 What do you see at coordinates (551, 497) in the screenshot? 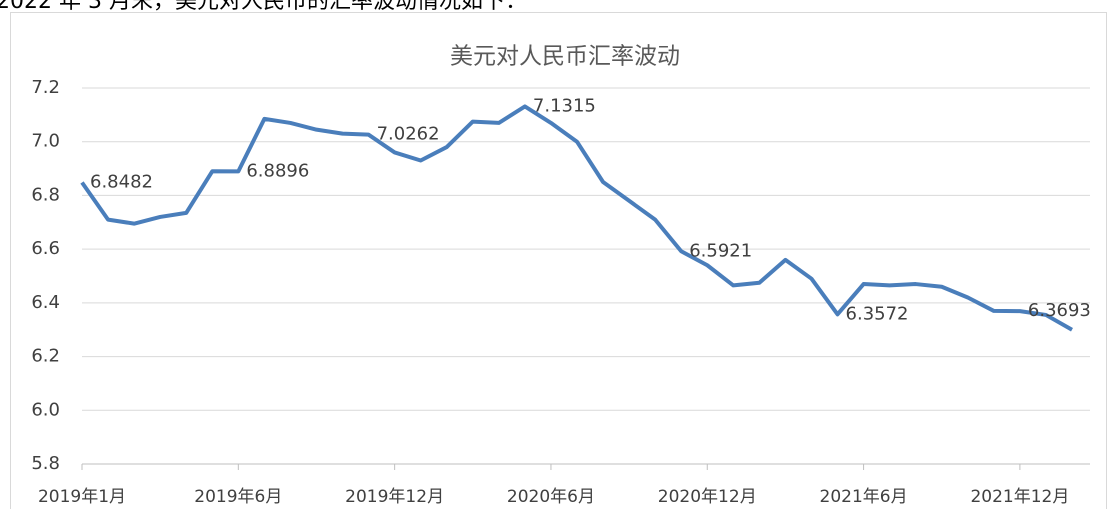
I see `x-tick-label: 2020年6月` at bounding box center [551, 497].